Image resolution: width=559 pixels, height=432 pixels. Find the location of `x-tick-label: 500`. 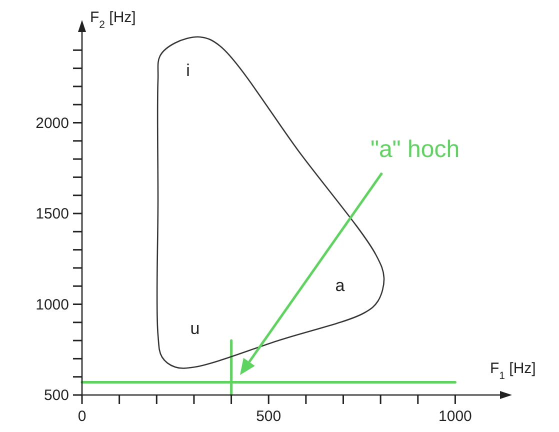

x-tick-label: 500 is located at coordinates (269, 416).